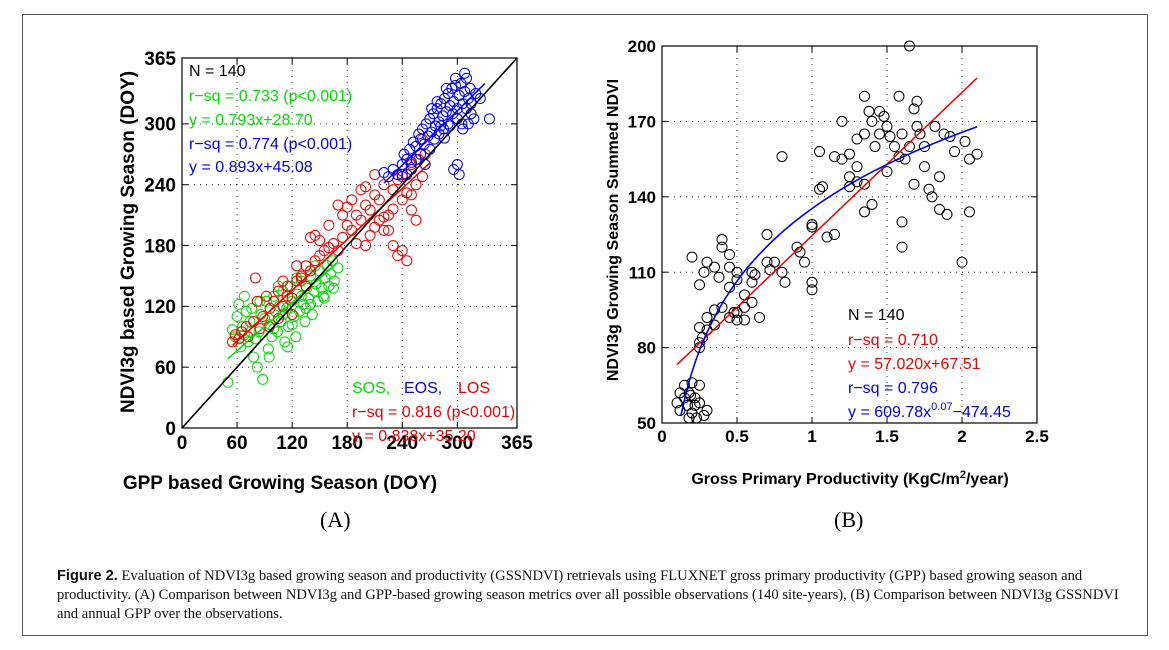  I want to click on eos-fit-line, so click(434, 133).